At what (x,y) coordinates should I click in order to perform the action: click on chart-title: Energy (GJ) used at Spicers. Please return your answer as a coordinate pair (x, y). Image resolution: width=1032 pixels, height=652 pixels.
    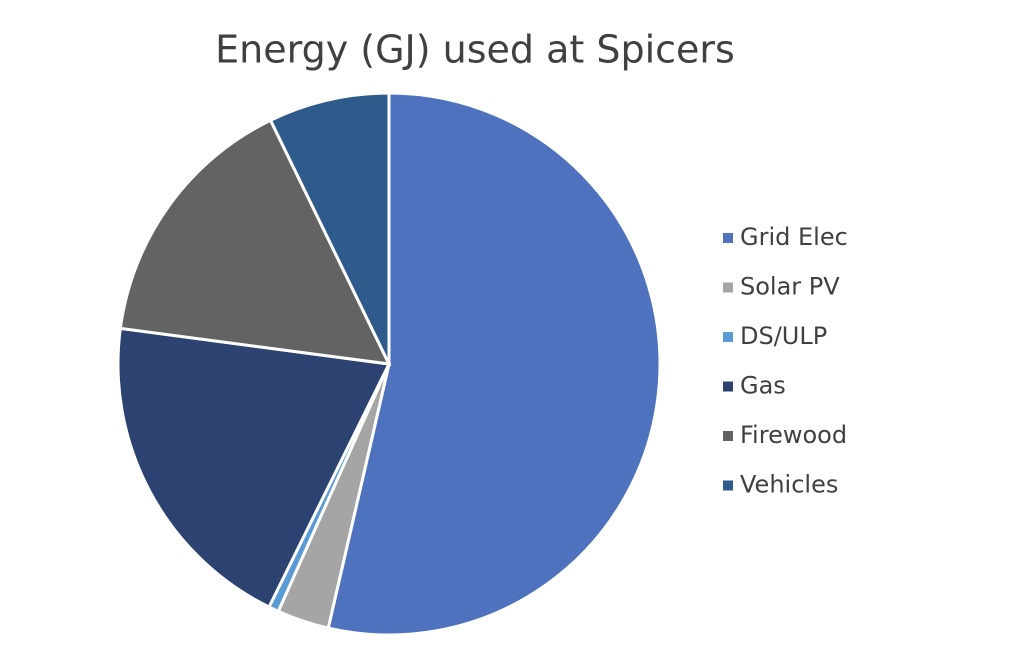
    Looking at the image, I should click on (475, 50).